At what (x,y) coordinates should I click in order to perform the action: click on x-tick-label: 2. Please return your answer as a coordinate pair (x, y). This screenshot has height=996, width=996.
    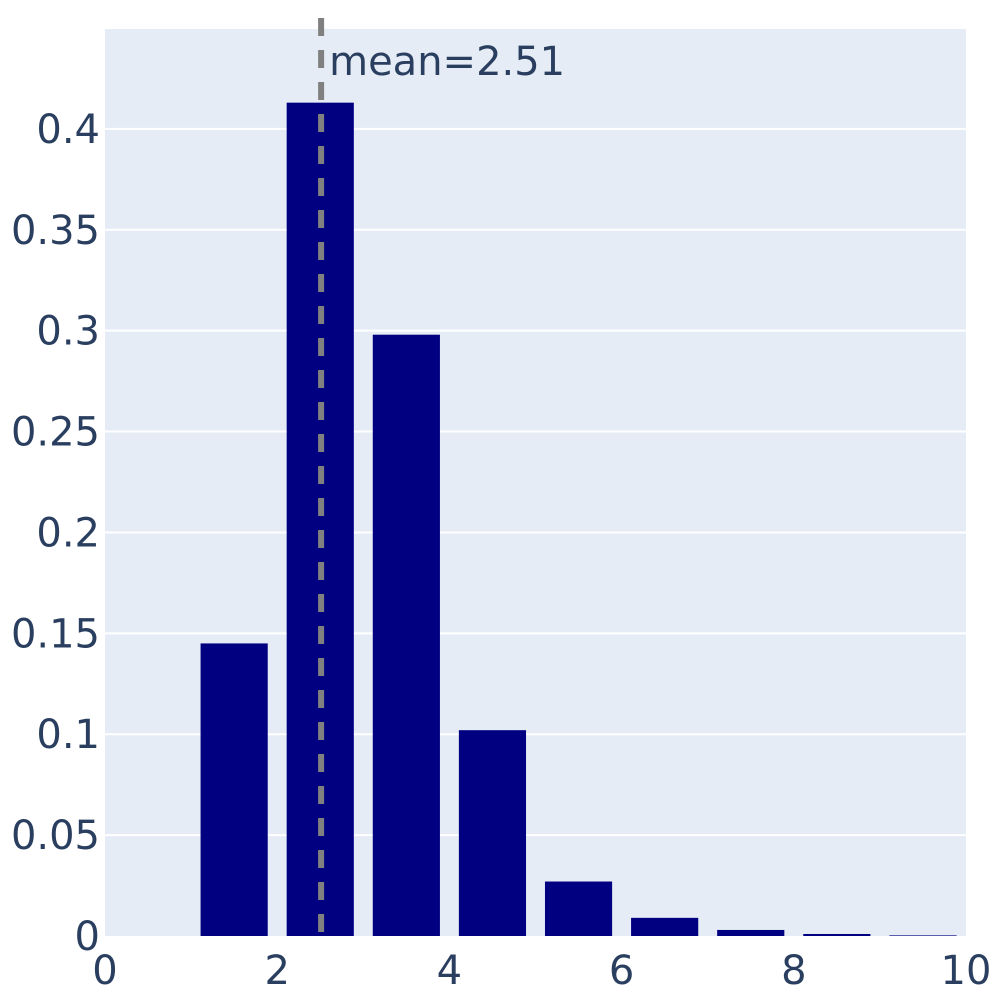
    Looking at the image, I should click on (276, 971).